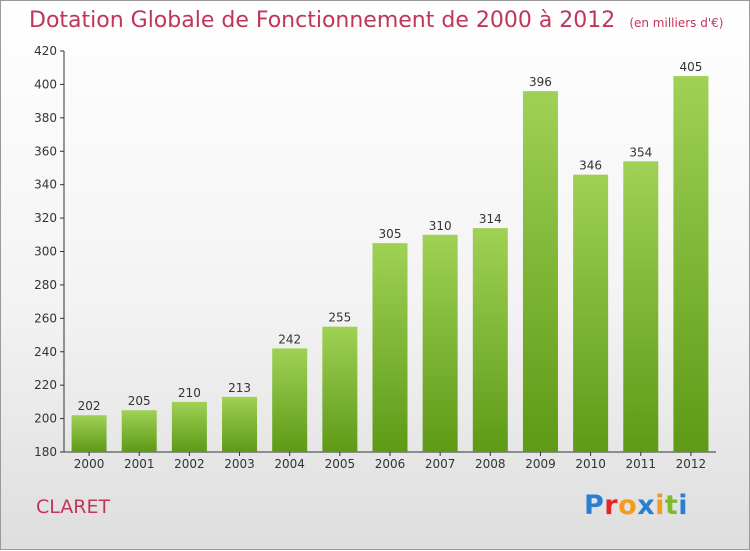 The width and height of the screenshot is (750, 551). What do you see at coordinates (490, 340) in the screenshot?
I see `bar-2008` at bounding box center [490, 340].